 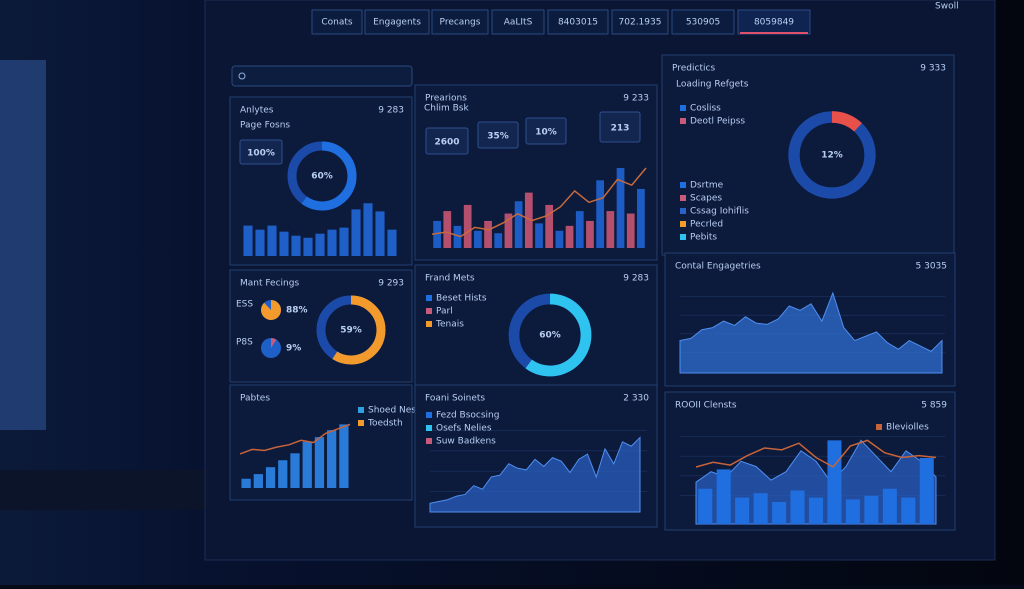 I want to click on nav-tab-label: 530905, so click(x=703, y=23).